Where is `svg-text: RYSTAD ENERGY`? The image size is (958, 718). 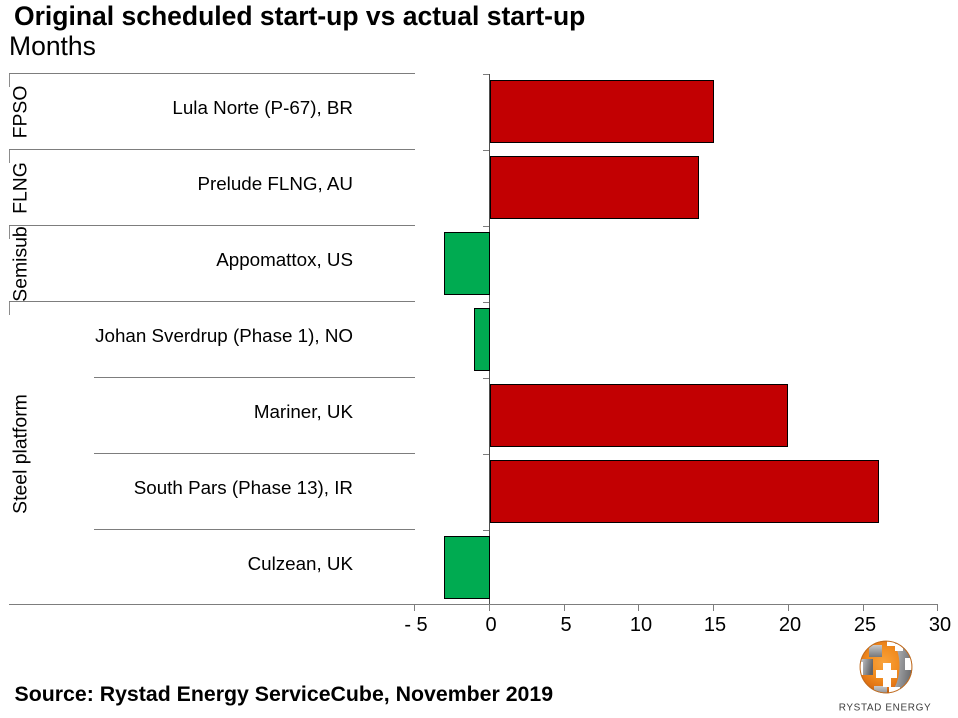 svg-text: RYSTAD ENERGY is located at coordinates (885, 708).